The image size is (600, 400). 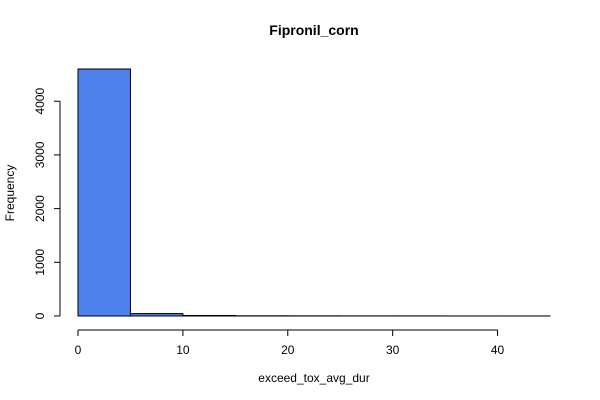 What do you see at coordinates (78, 350) in the screenshot?
I see `x-tick-label: 0` at bounding box center [78, 350].